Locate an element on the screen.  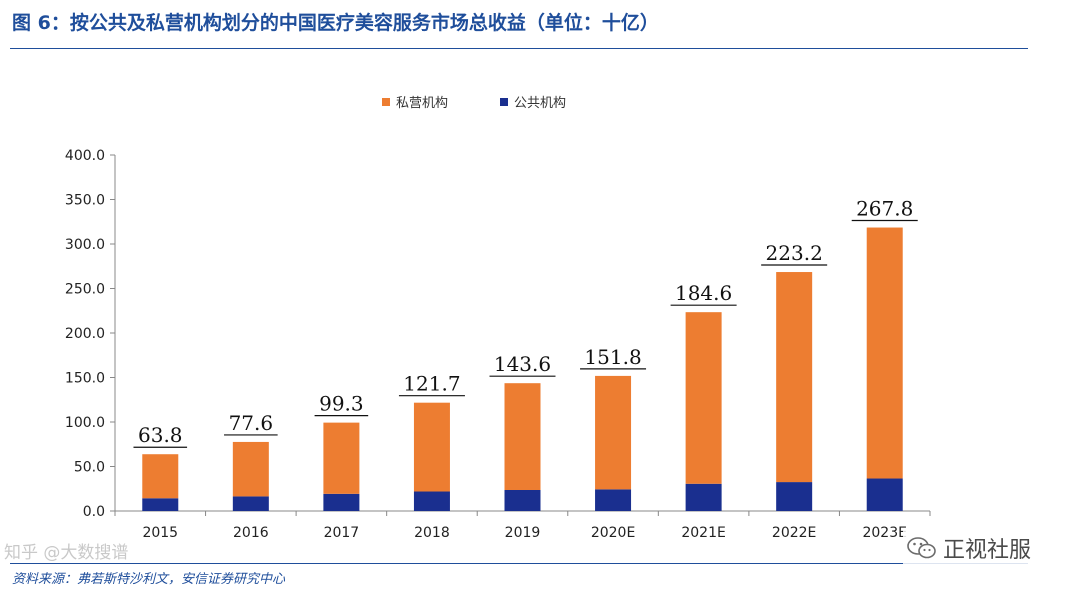
total-value-label: 184.6 is located at coordinates (703, 293).